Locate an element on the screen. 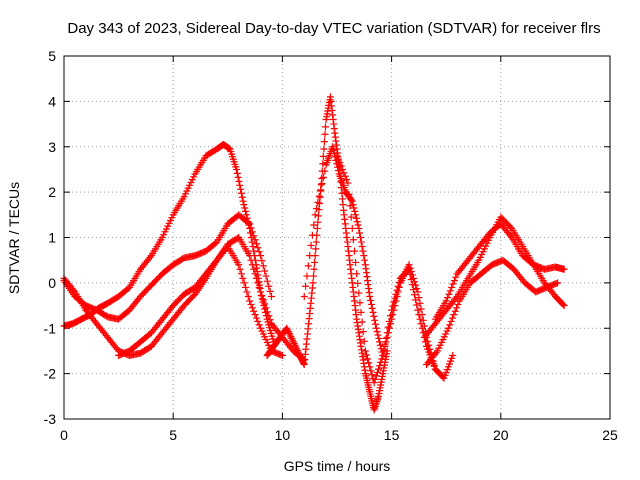  y-tick-label: 2 is located at coordinates (52, 192).